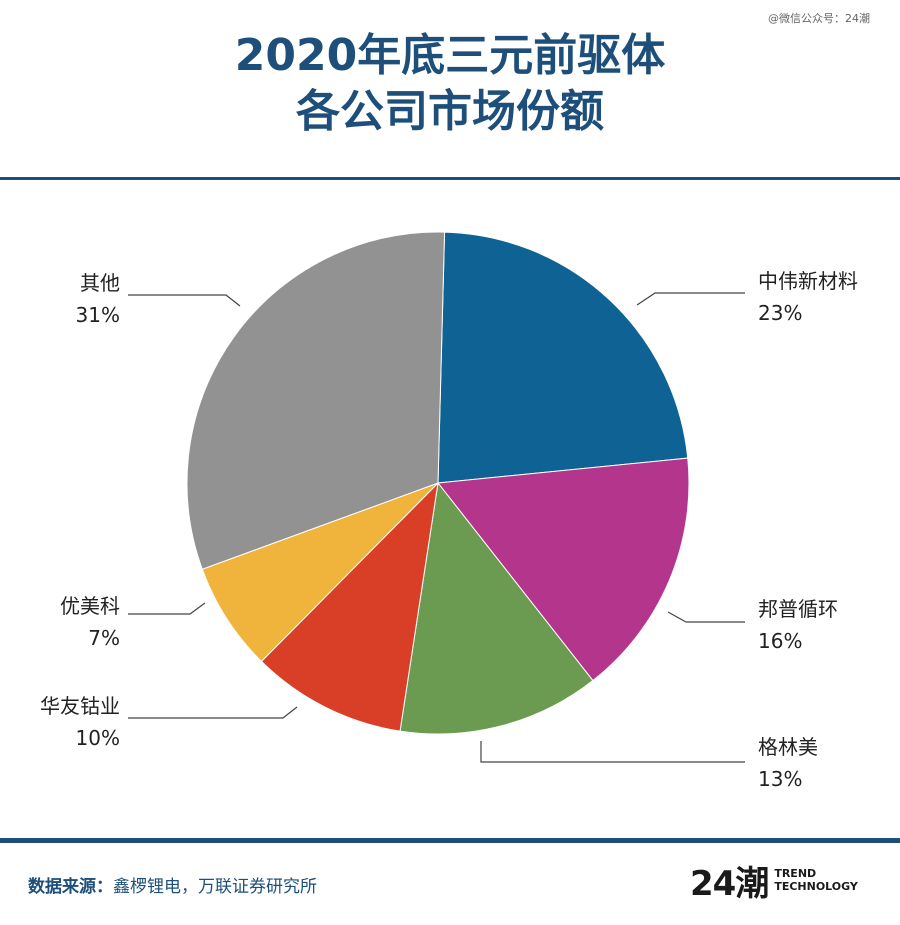 This screenshot has height=925, width=900. What do you see at coordinates (795, 873) in the screenshot?
I see `logo-text-line1: TREND` at bounding box center [795, 873].